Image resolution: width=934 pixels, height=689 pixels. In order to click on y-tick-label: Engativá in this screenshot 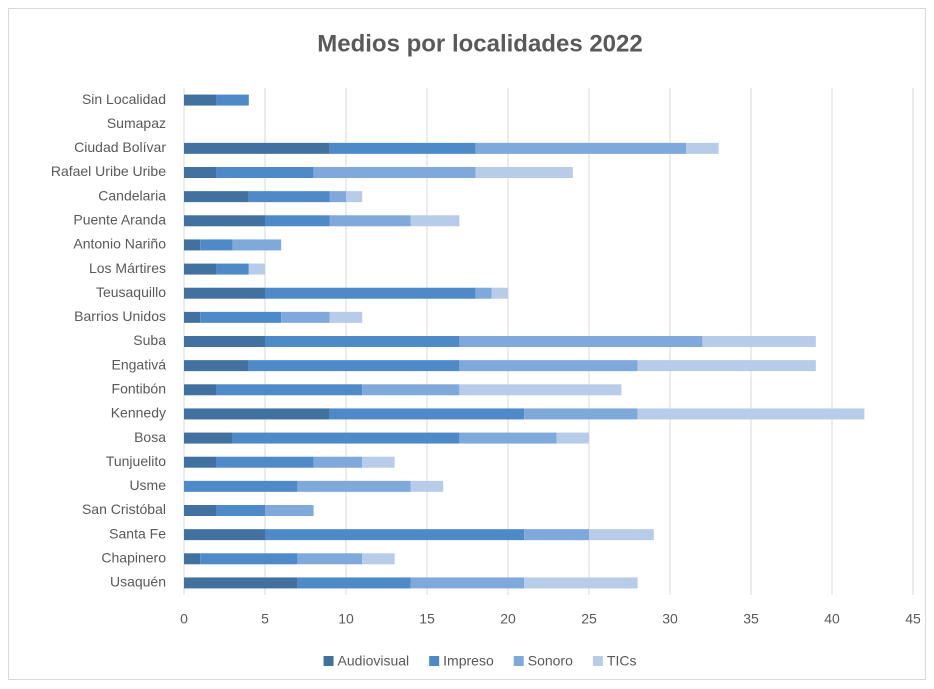, I will do `click(139, 364)`.